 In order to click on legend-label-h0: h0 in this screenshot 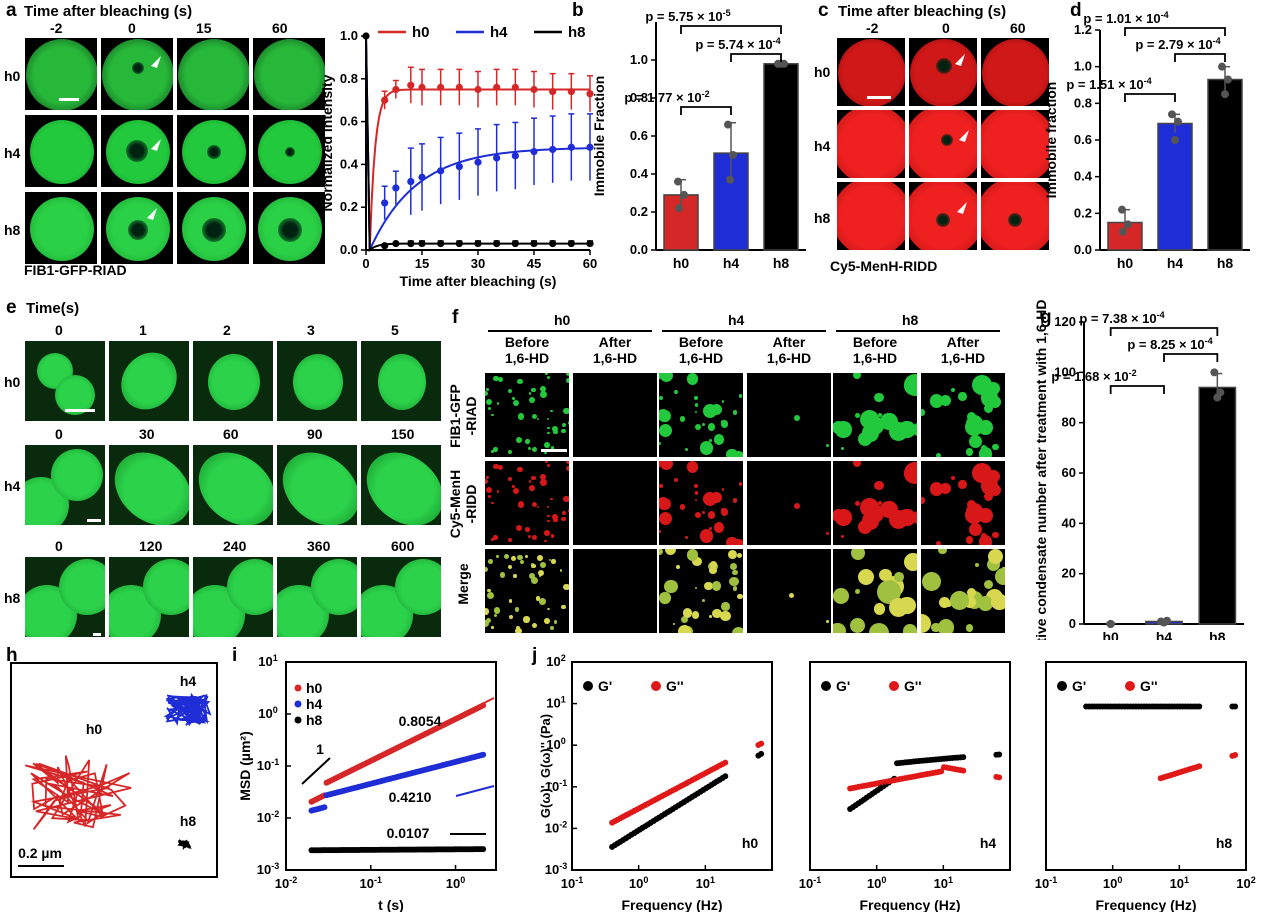, I will do `click(421, 32)`.